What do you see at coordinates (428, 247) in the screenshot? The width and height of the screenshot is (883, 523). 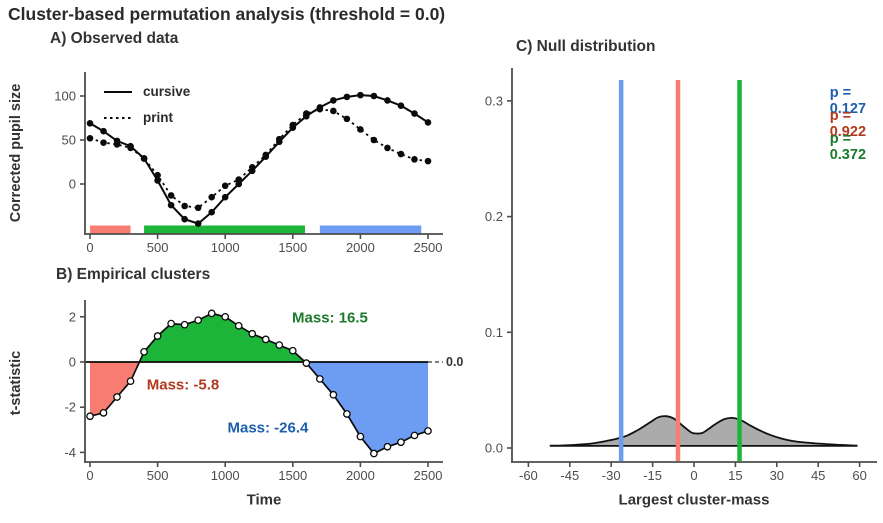 I see `panel-a-xtick-label: 2500` at bounding box center [428, 247].